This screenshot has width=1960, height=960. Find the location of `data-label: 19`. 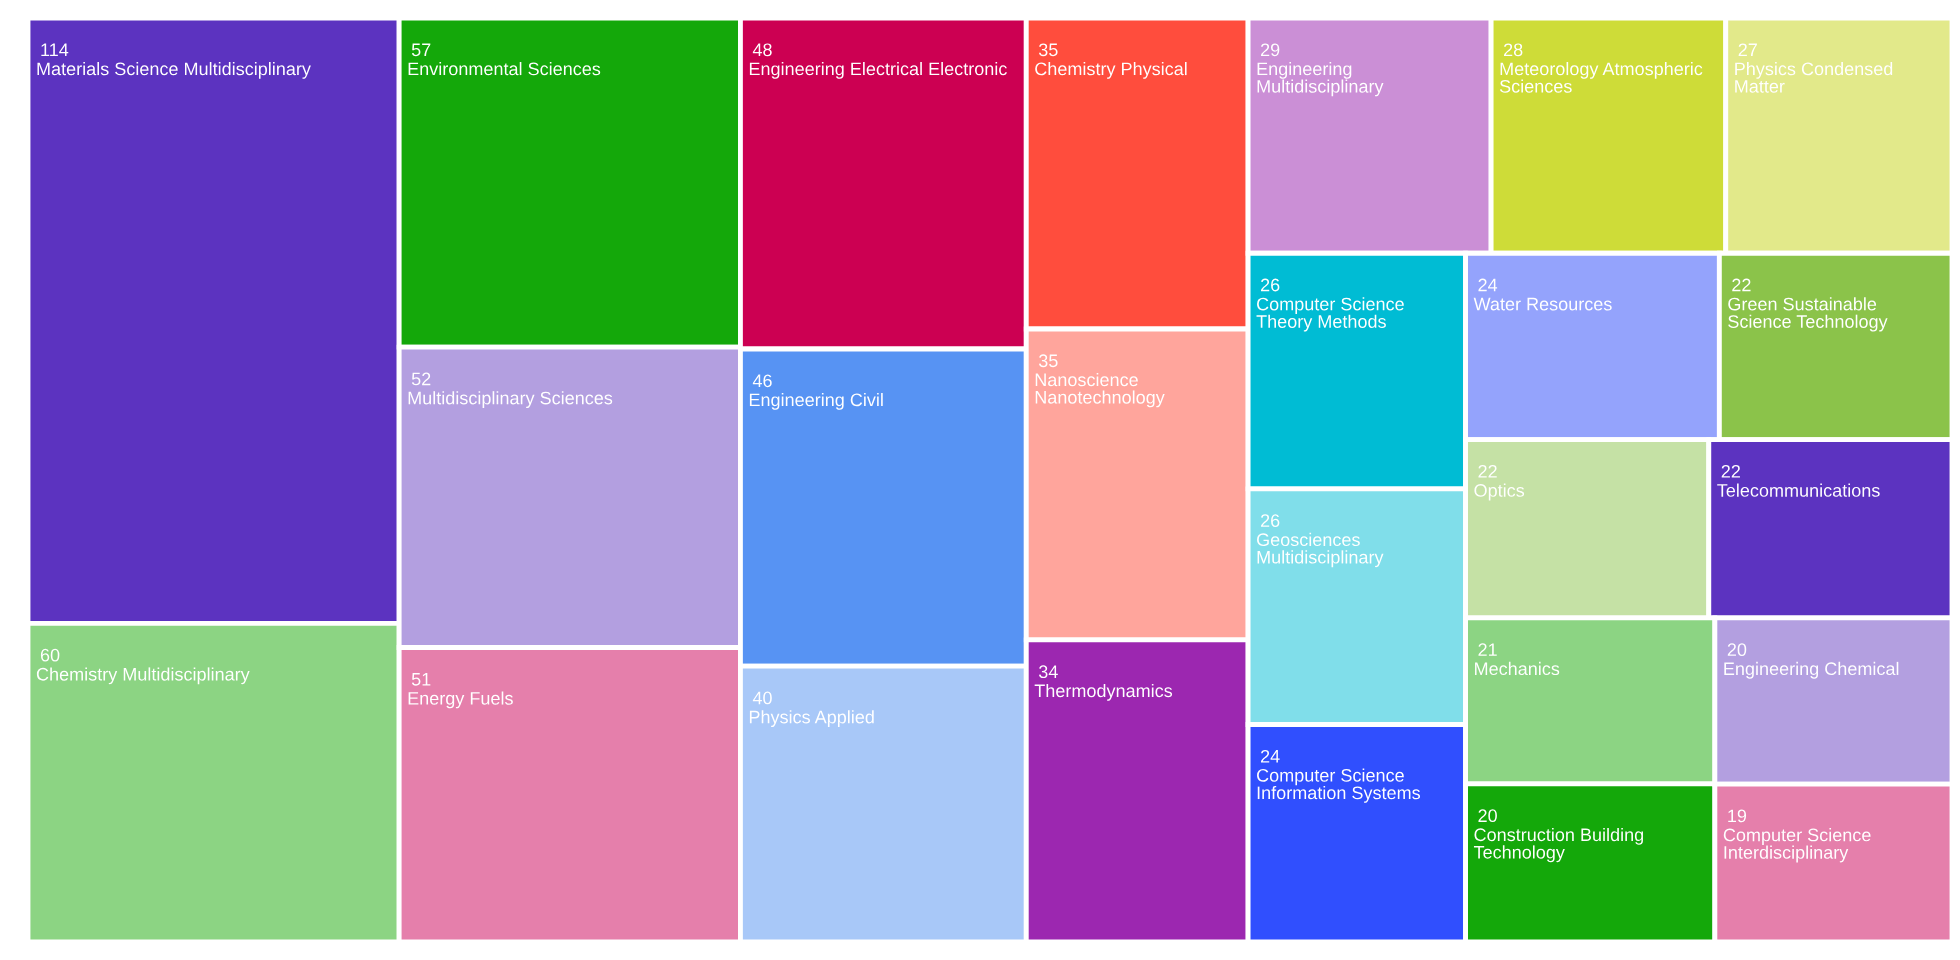

data-label: 19 is located at coordinates (1737, 816).